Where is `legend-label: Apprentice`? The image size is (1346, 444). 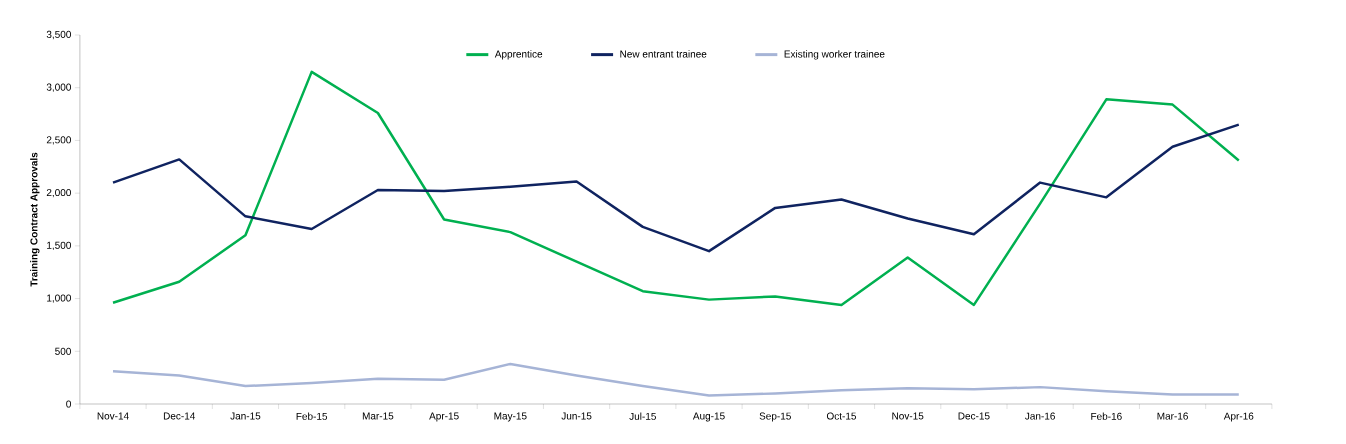
legend-label: Apprentice is located at coordinates (518, 55).